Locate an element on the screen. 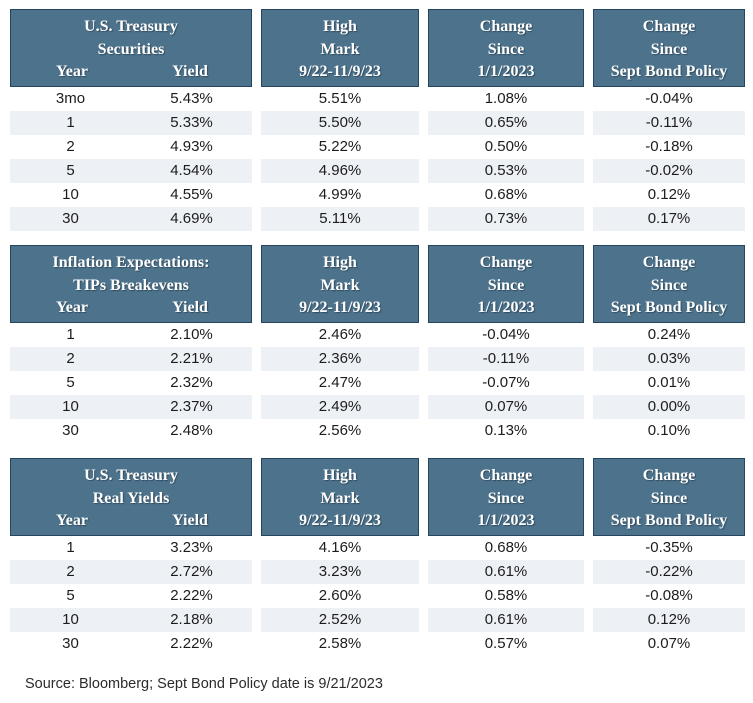  change-jan-cell: 0.58% is located at coordinates (506, 595).